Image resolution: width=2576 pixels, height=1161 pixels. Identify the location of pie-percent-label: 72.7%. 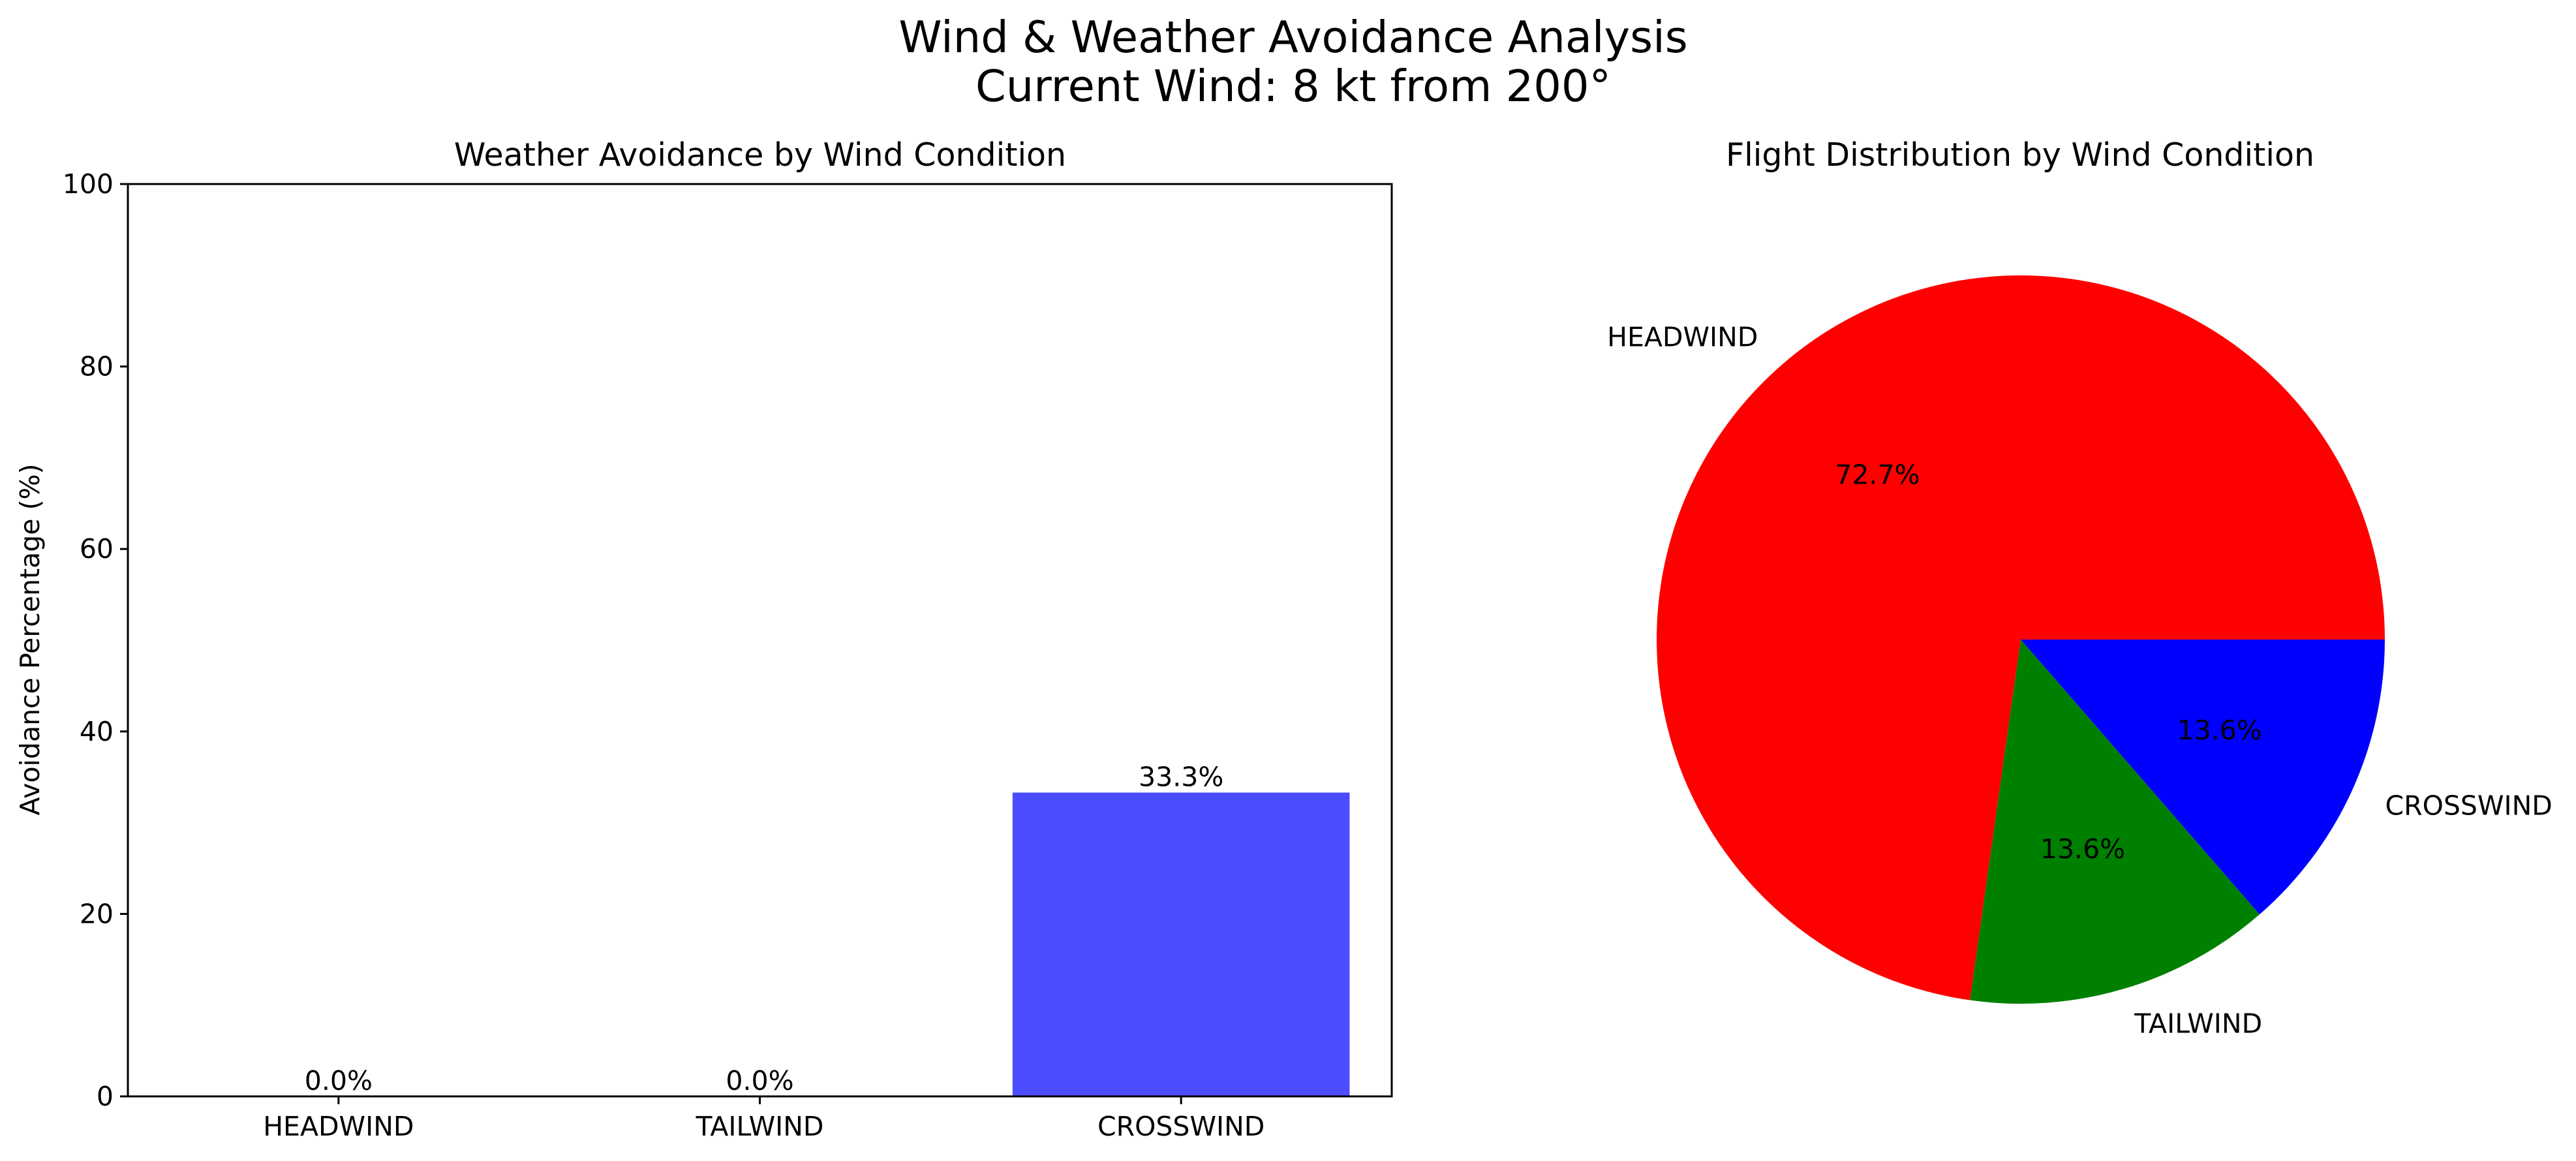
(1878, 474).